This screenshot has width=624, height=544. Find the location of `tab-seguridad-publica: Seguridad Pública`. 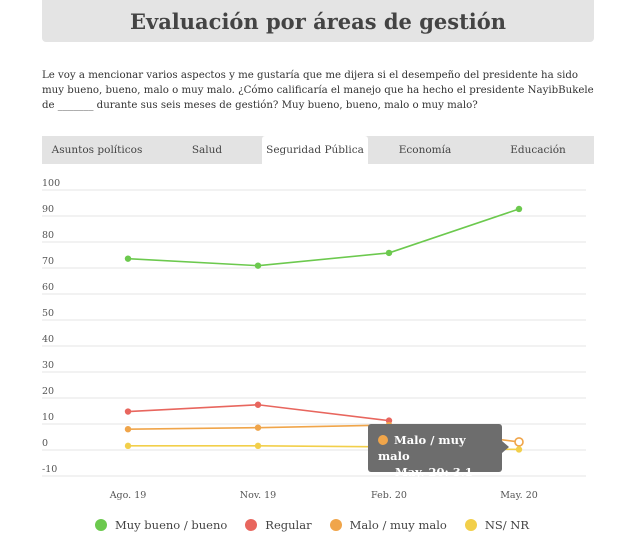

tab-seguridad-publica: Seguridad Pública is located at coordinates (315, 150).